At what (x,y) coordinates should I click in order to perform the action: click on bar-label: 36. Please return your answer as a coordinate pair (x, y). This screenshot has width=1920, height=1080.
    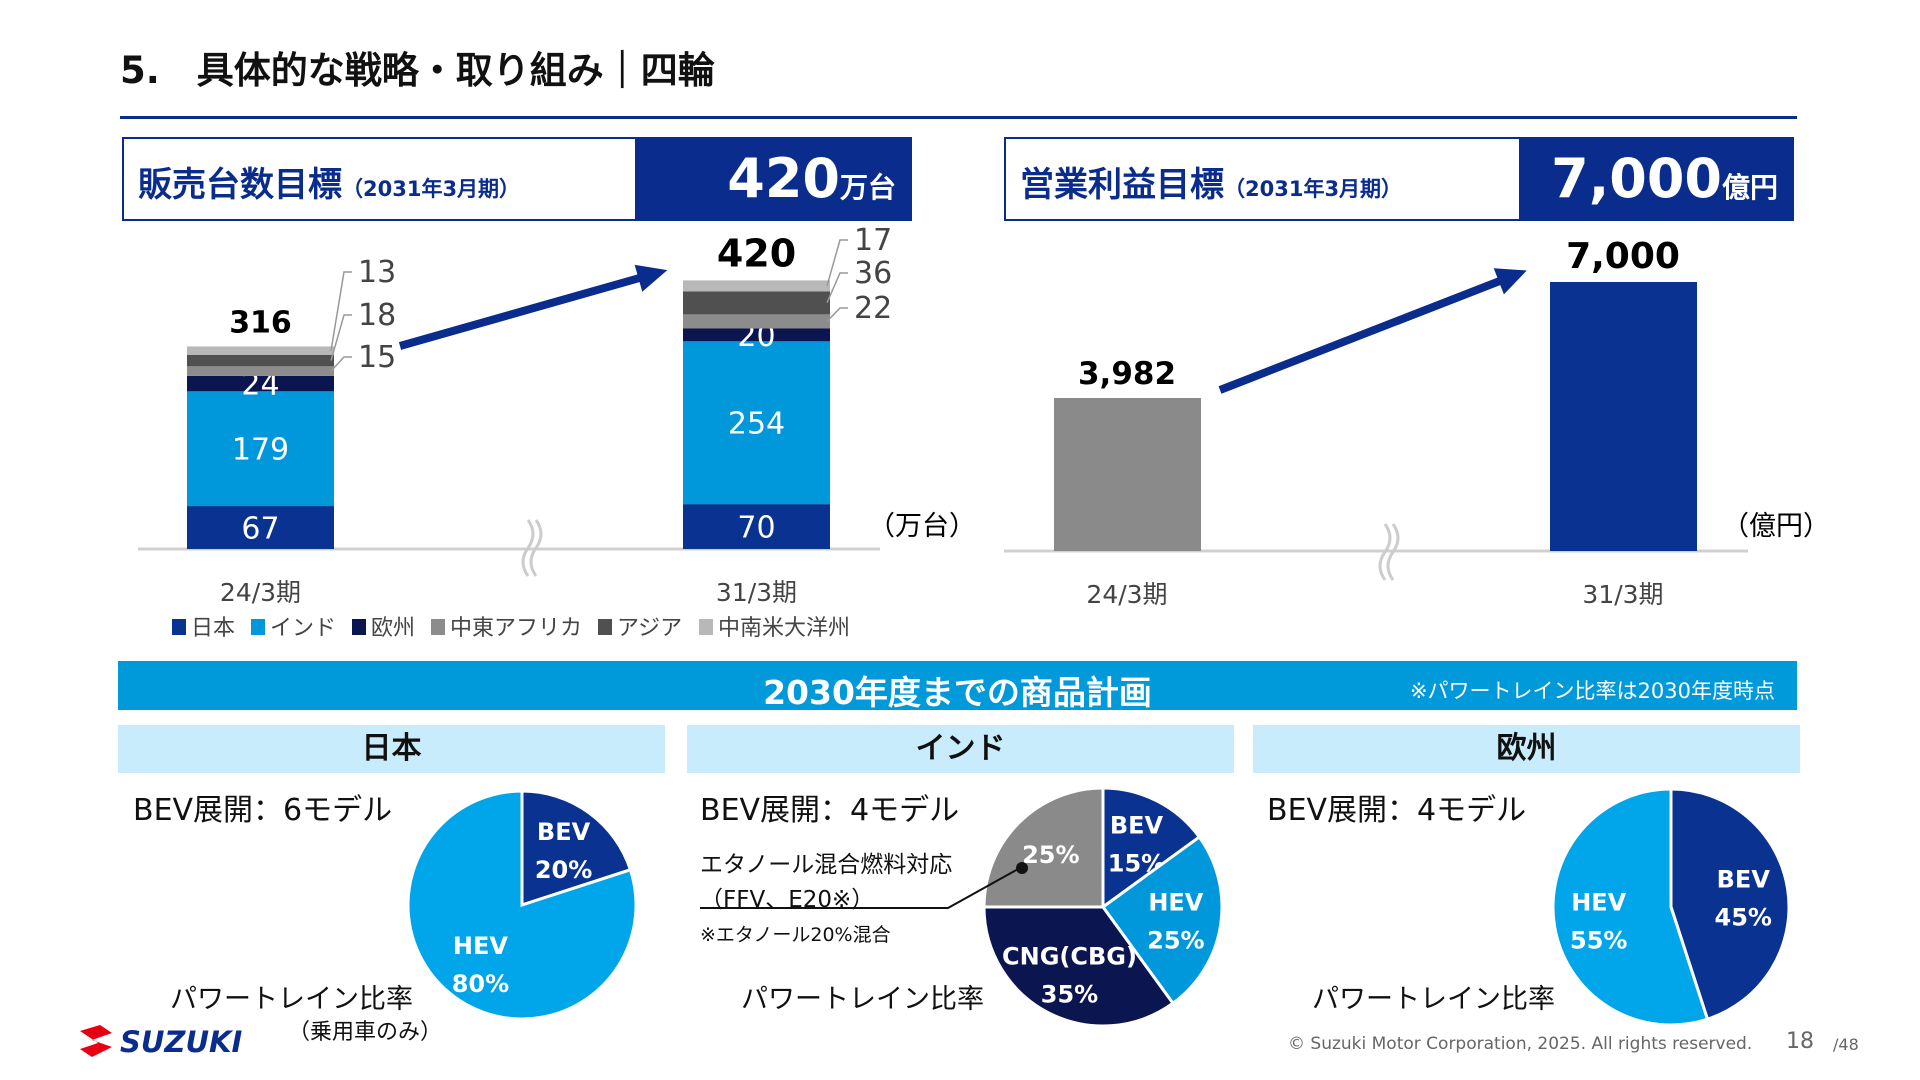
    Looking at the image, I should click on (873, 273).